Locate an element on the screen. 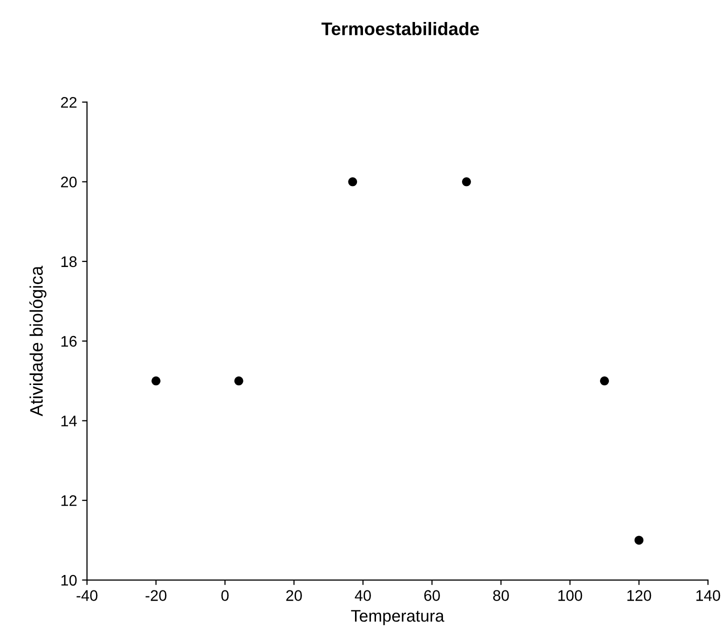 The height and width of the screenshot is (628, 728). y-tick-label: 12 is located at coordinates (69, 500).